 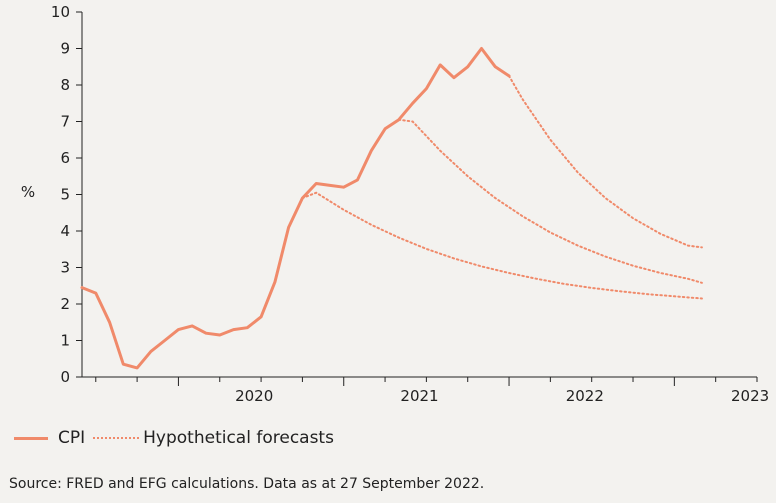 What do you see at coordinates (65, 268) in the screenshot?
I see `y-tick-label: 3` at bounding box center [65, 268].